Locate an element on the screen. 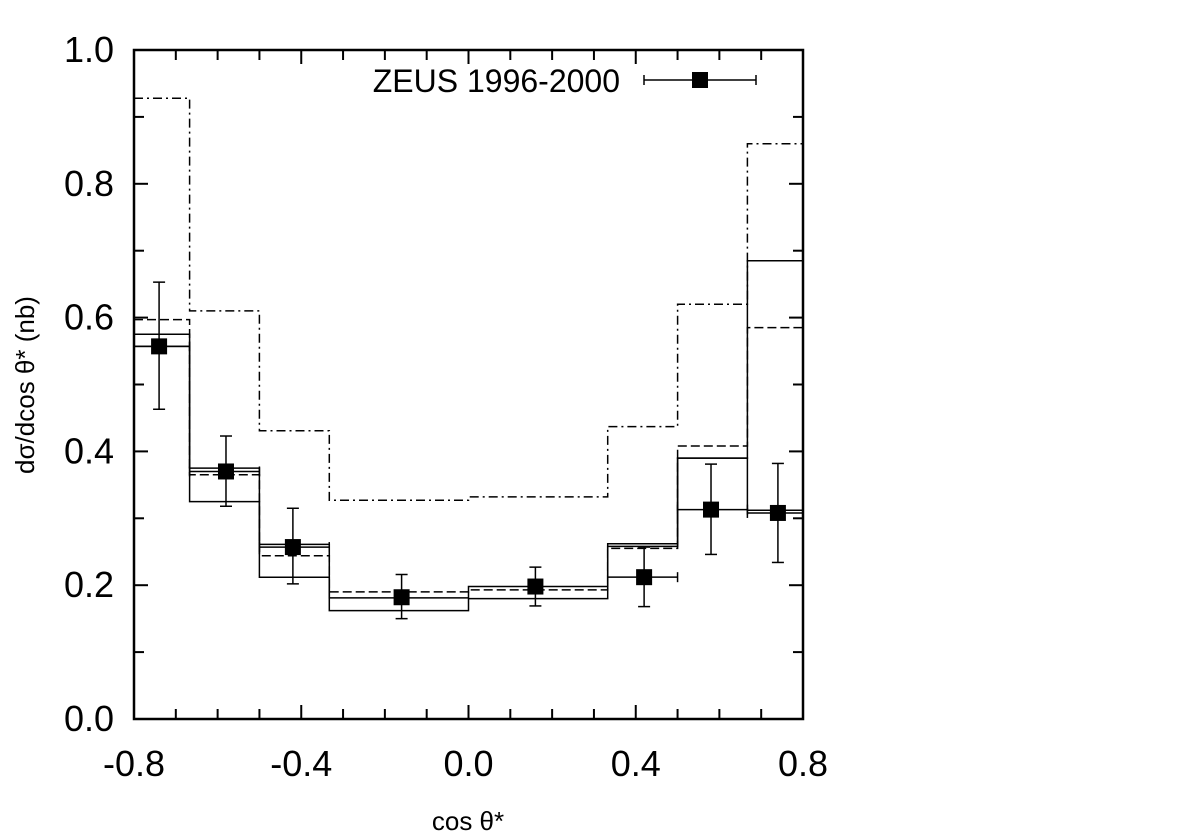 The image size is (1199, 840). y-tick-labels: 0.0 0.2 0.4 0.6 0.8 1.0 is located at coordinates (89, 384).